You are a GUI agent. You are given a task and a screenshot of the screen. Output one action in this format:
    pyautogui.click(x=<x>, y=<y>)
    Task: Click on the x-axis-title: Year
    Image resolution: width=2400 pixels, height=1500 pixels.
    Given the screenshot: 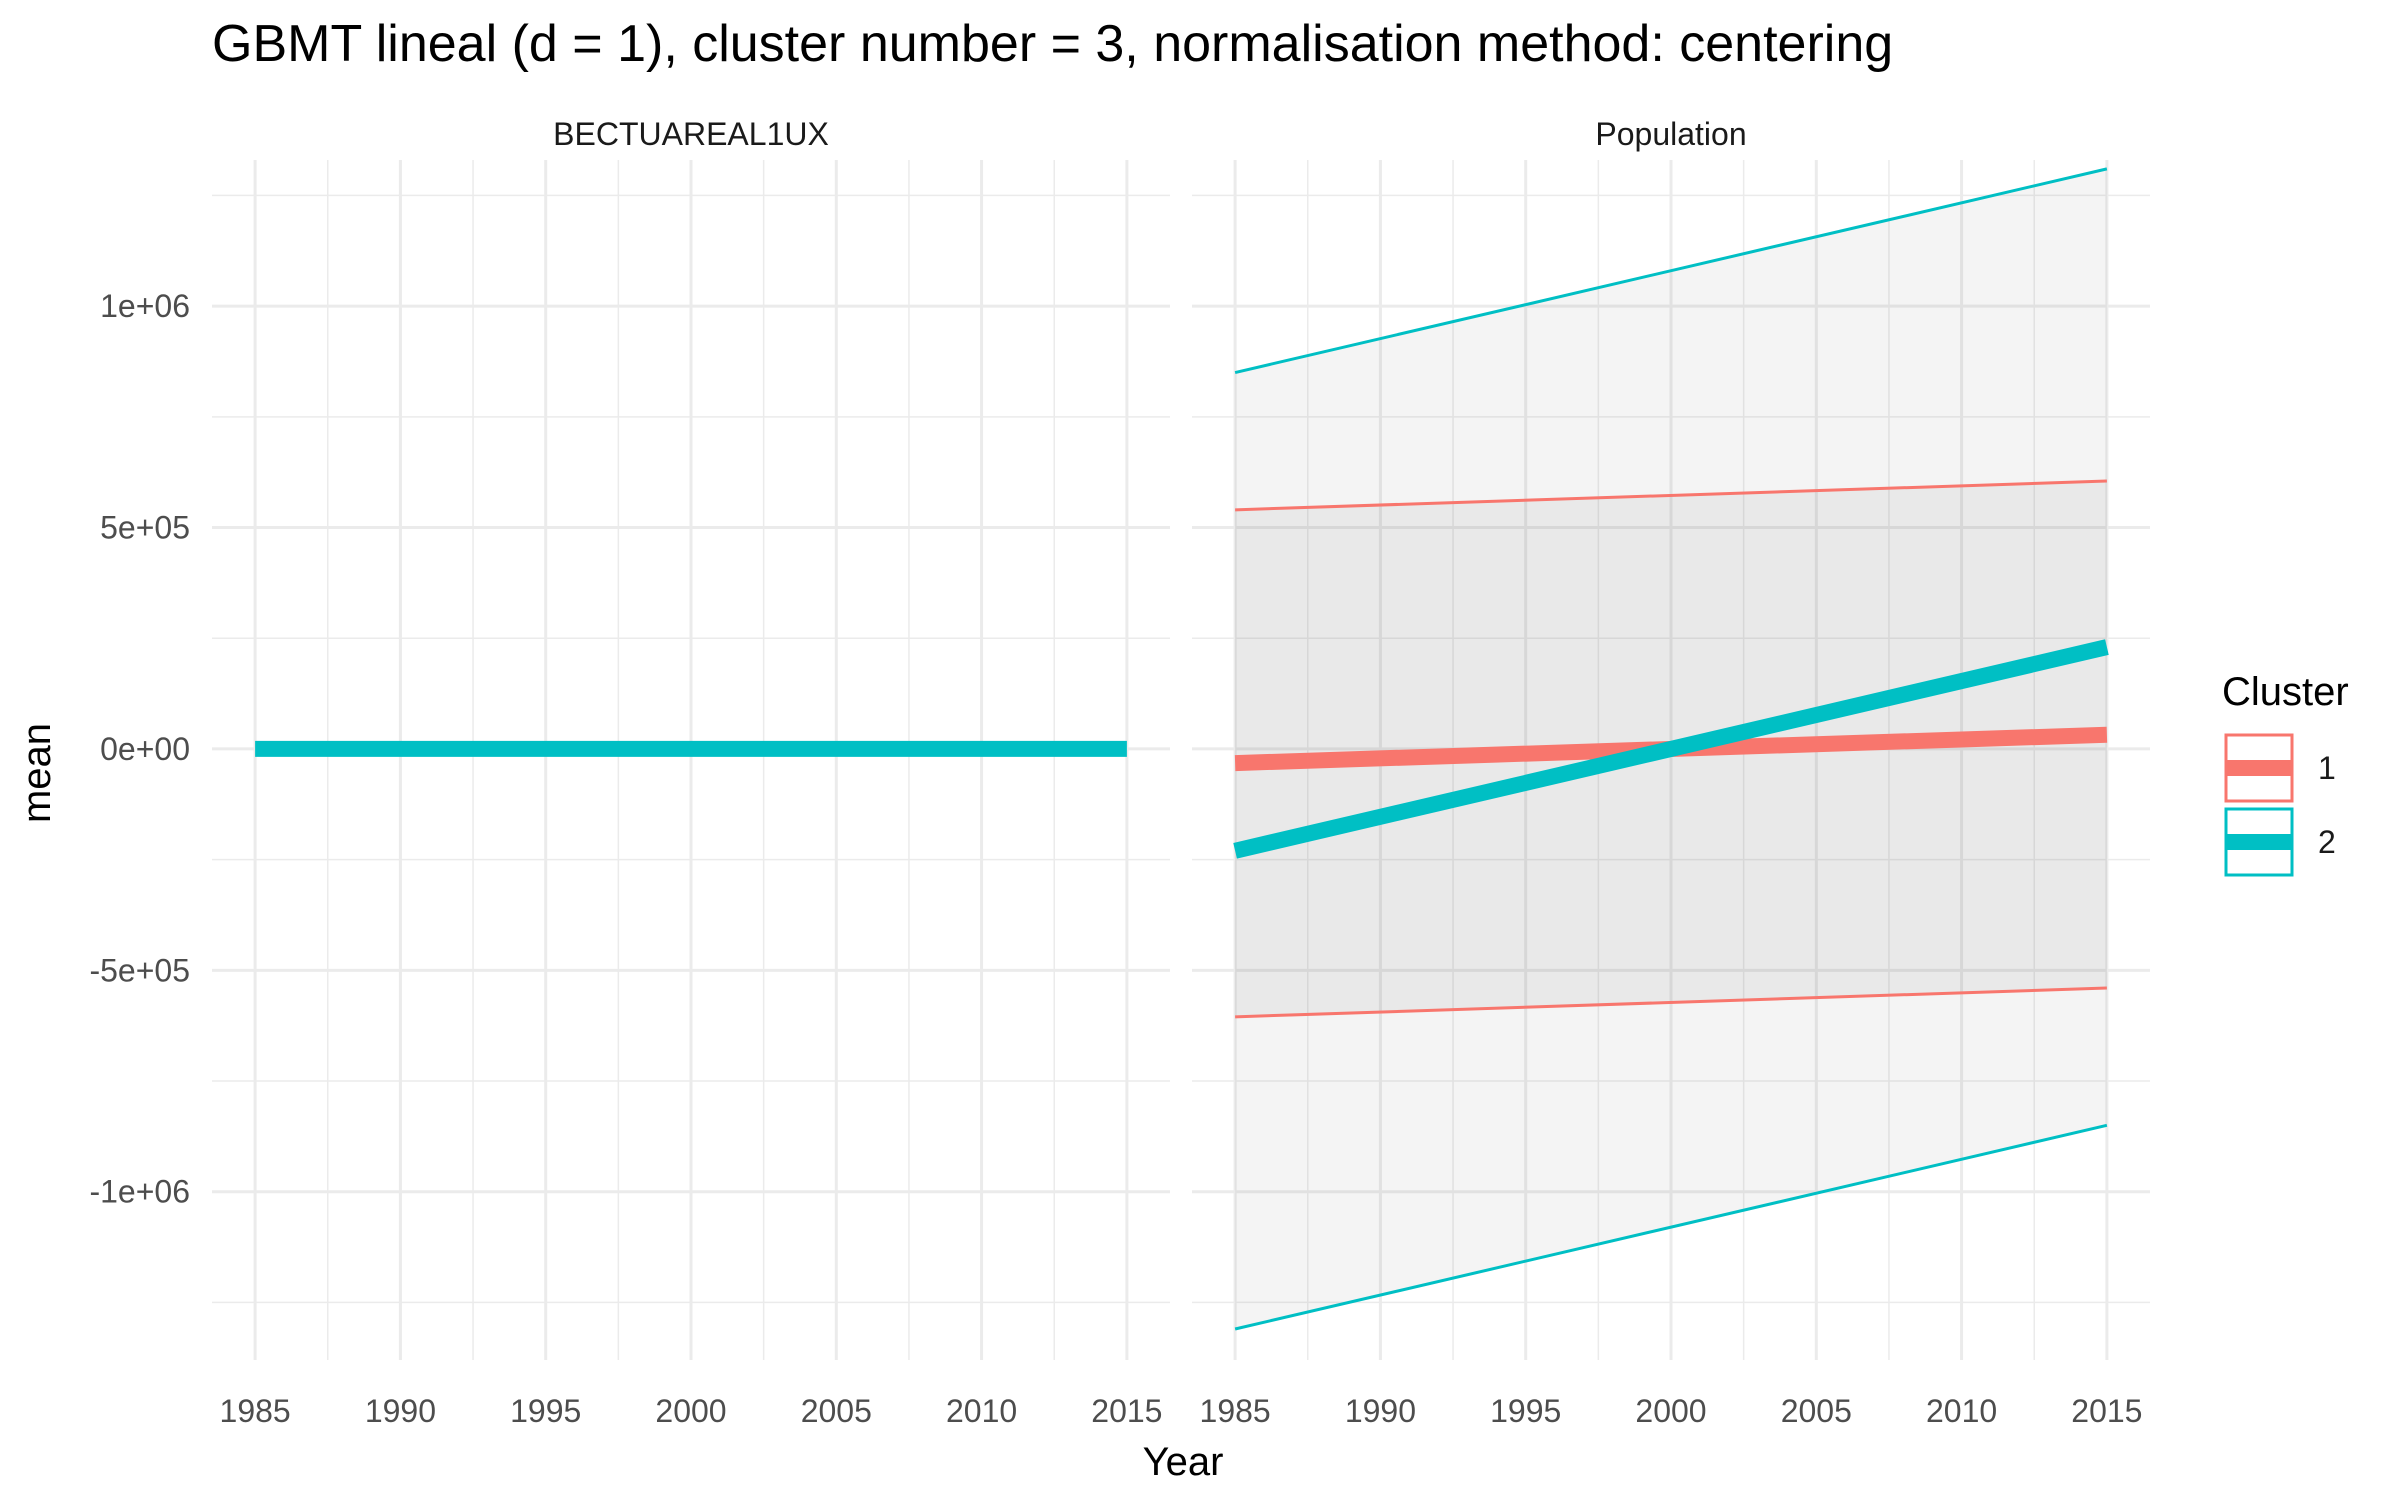 What is the action you would take?
    pyautogui.click(x=1183, y=1462)
    